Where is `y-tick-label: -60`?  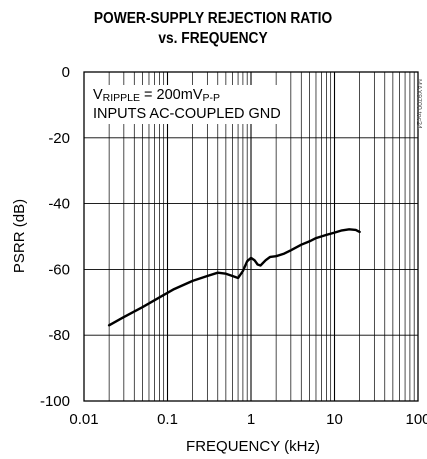
y-tick-label: -60 is located at coordinates (59, 269).